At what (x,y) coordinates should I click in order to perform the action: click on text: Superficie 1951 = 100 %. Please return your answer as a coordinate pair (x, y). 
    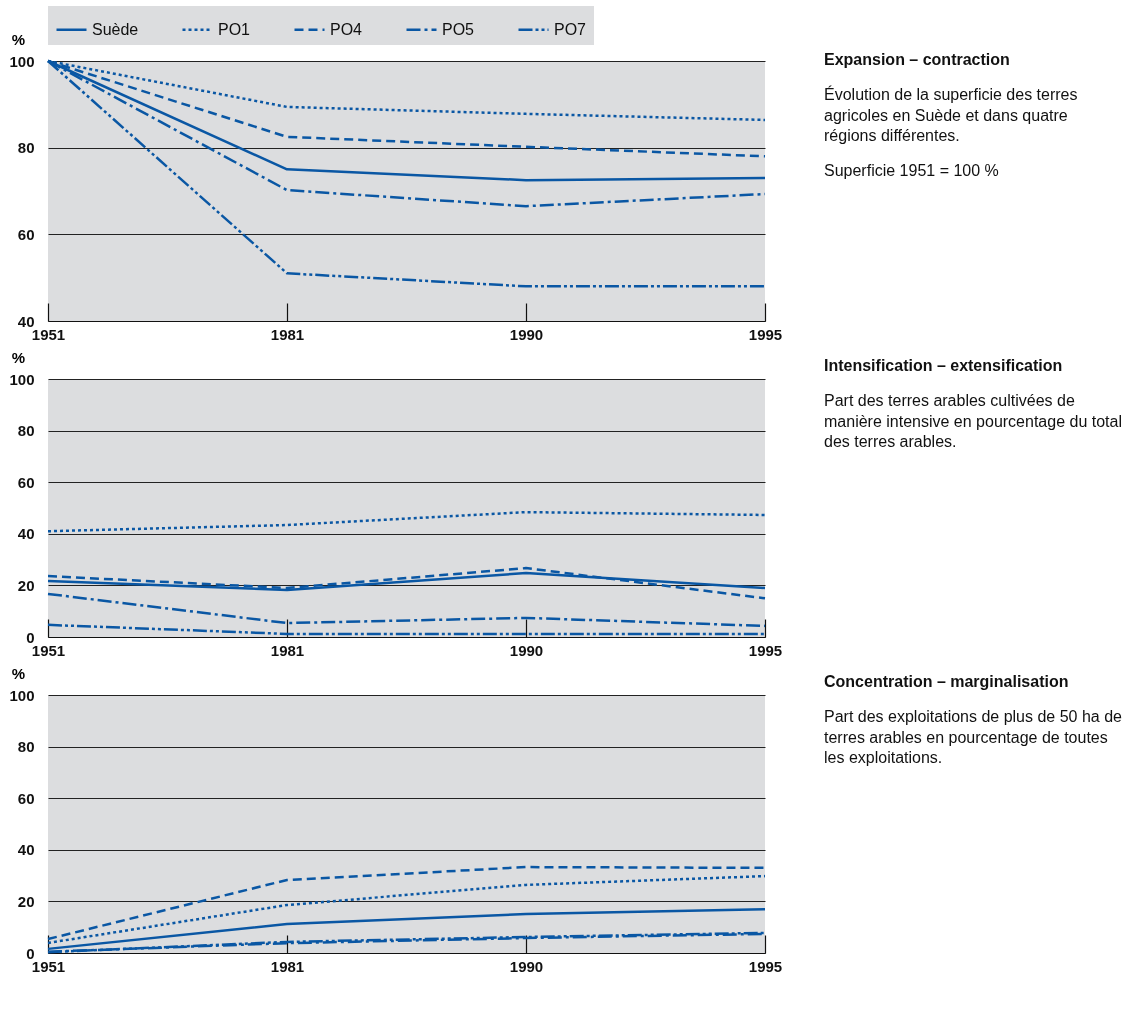
    Looking at the image, I should click on (912, 171).